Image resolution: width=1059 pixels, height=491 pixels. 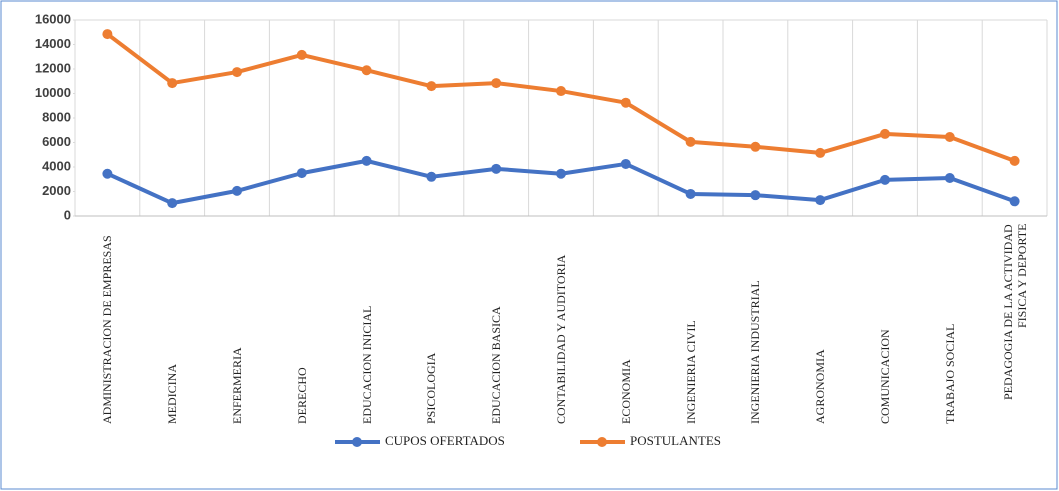 I want to click on y-tick-label: 16000, so click(x=53, y=18).